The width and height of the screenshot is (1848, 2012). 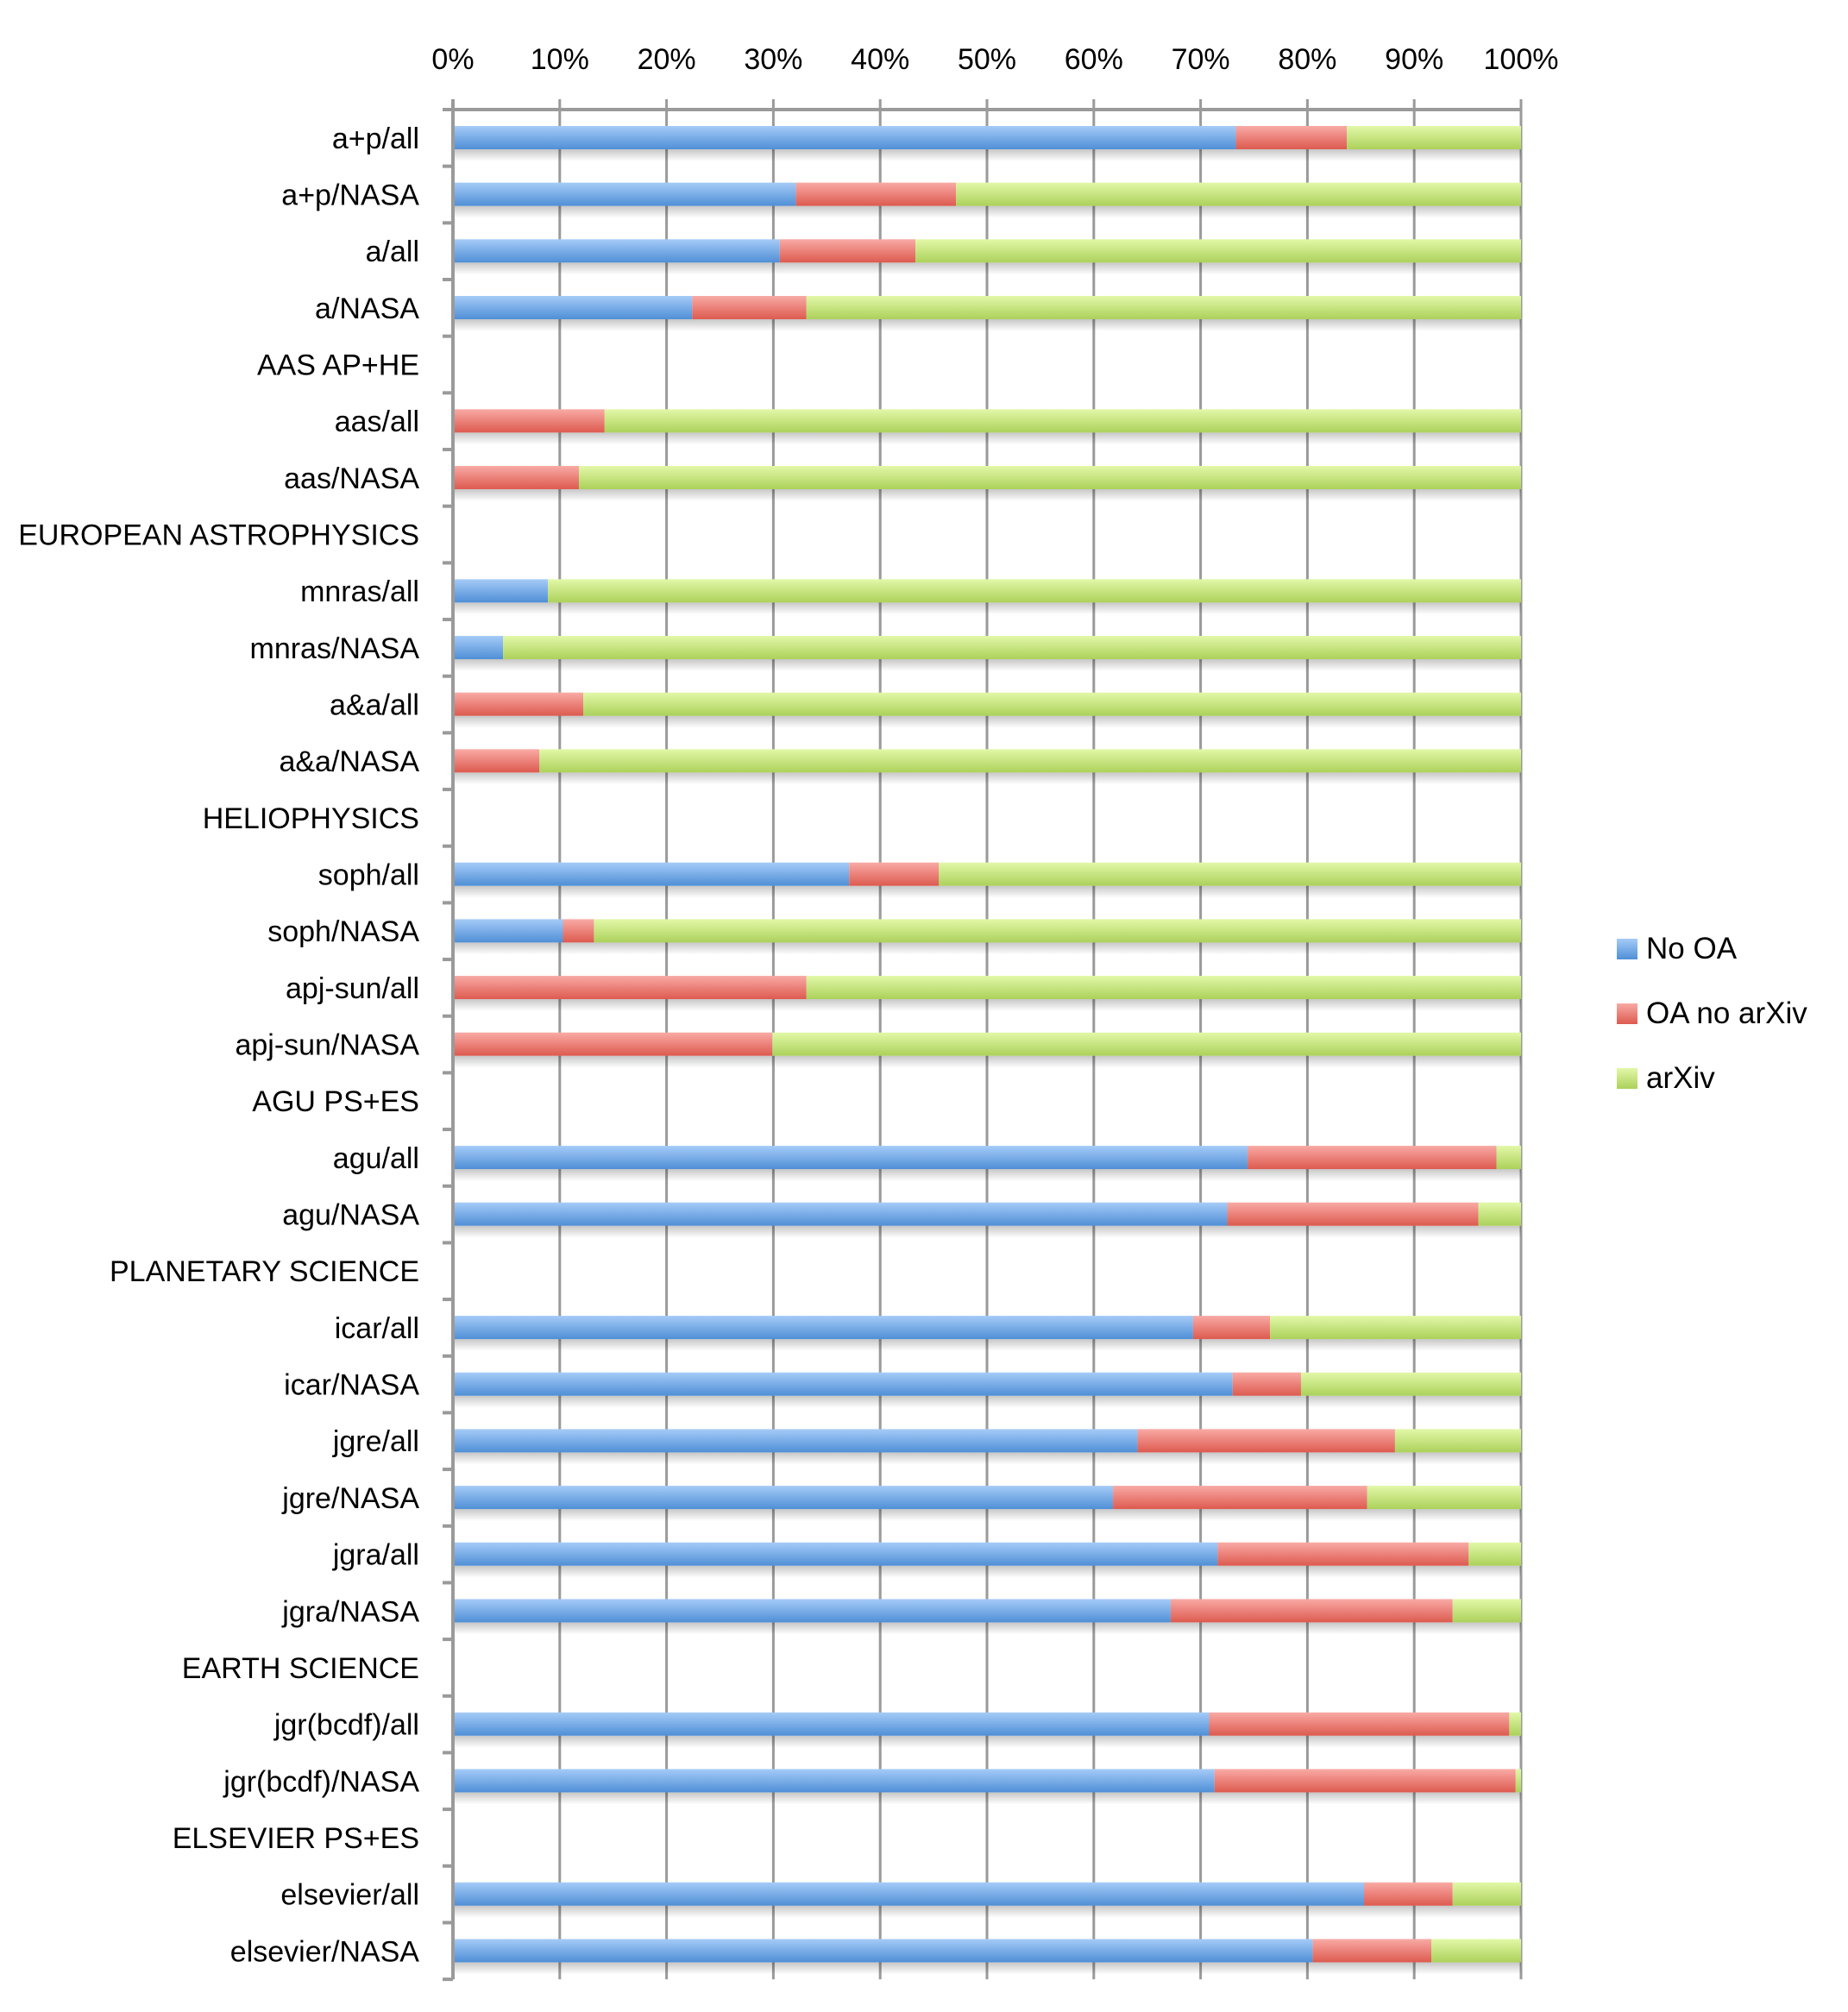 I want to click on category-label: jgr(bcdf)/NASA, so click(x=321, y=1781).